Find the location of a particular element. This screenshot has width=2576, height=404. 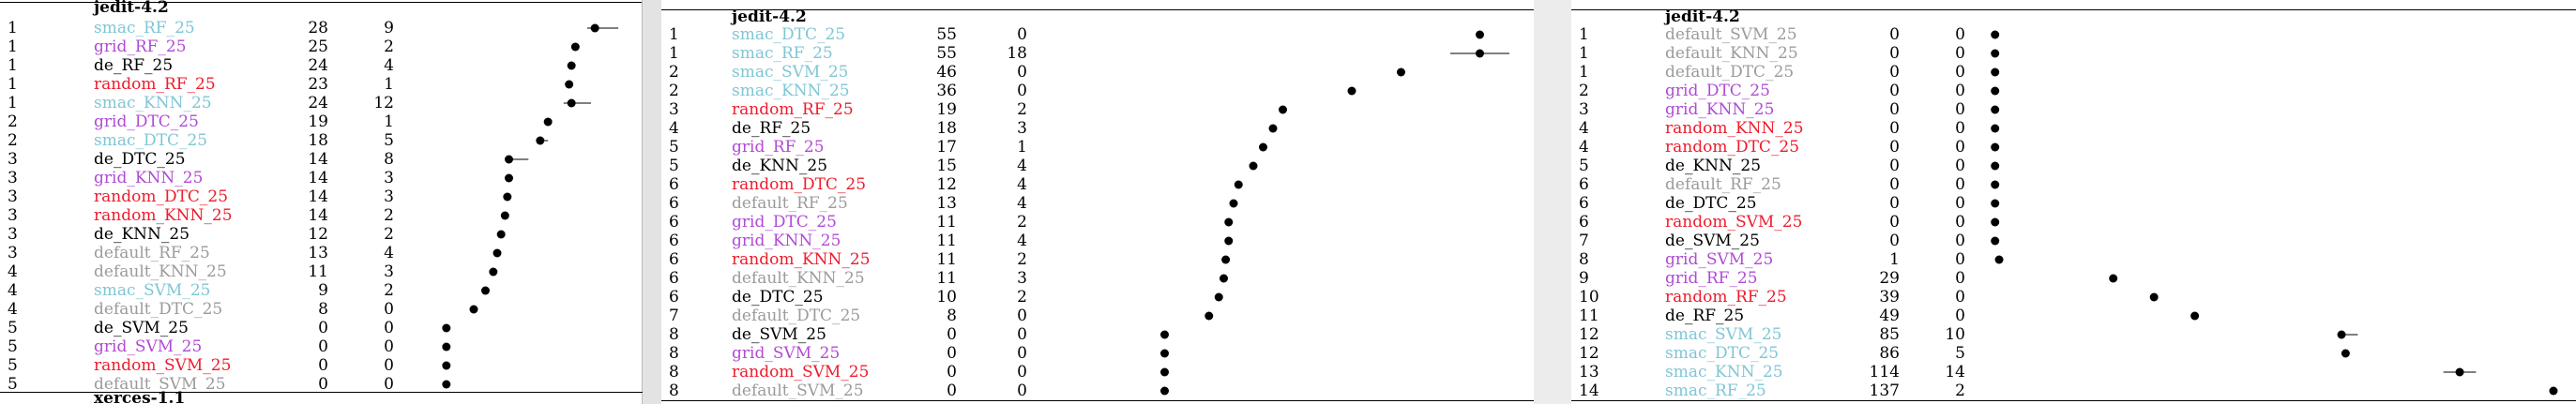

median-cell: 1 is located at coordinates (1894, 260).